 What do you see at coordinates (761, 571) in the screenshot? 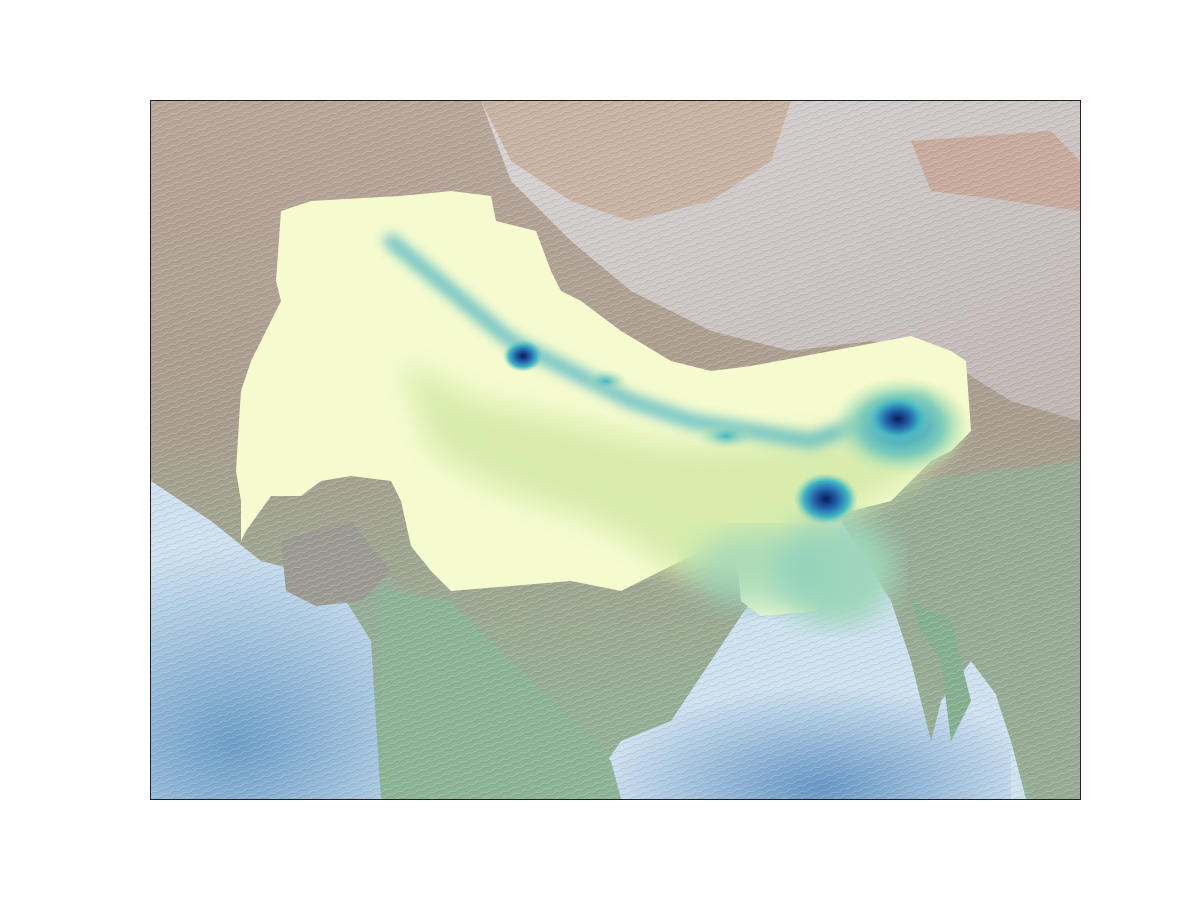
I see `gangetic-delta-band` at bounding box center [761, 571].